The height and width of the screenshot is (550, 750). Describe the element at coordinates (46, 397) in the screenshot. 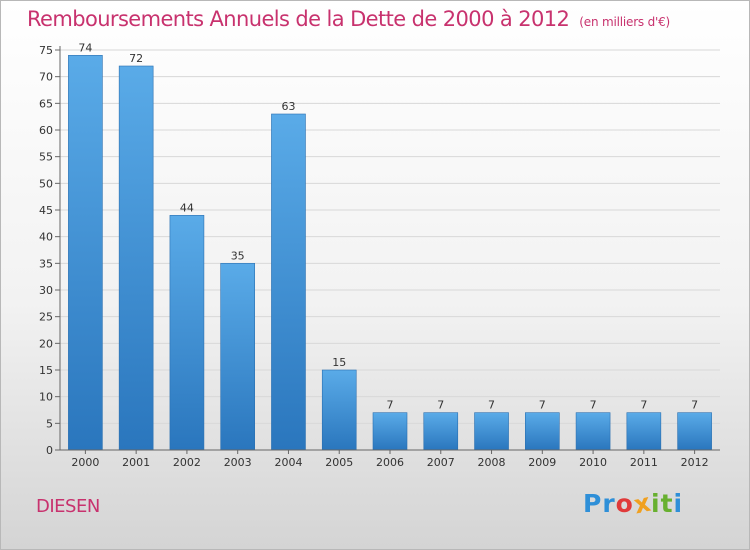

I see `y-tick-label: 10` at that location.